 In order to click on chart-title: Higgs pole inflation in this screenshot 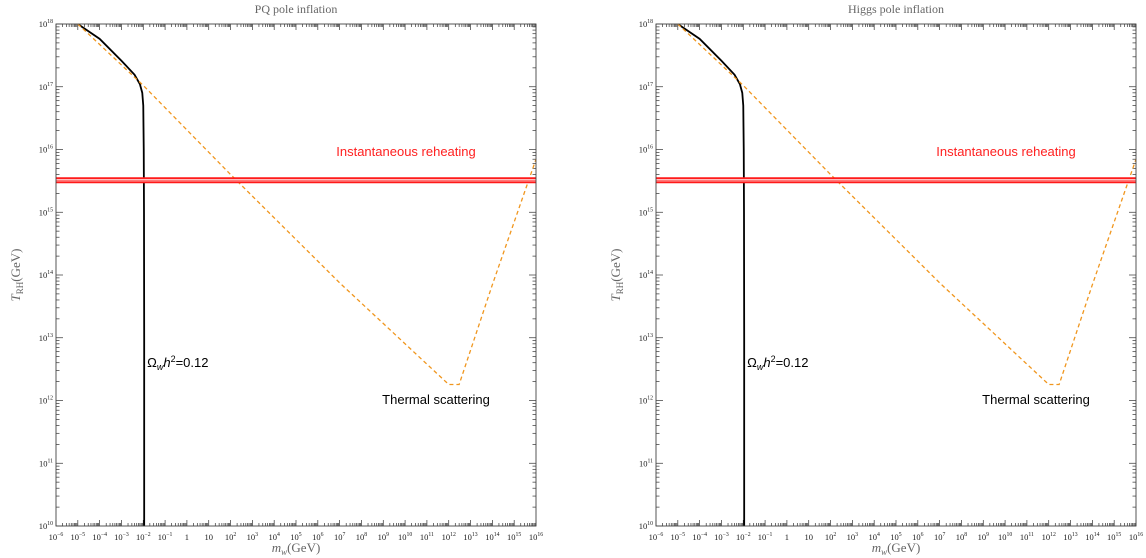, I will do `click(896, 9)`.